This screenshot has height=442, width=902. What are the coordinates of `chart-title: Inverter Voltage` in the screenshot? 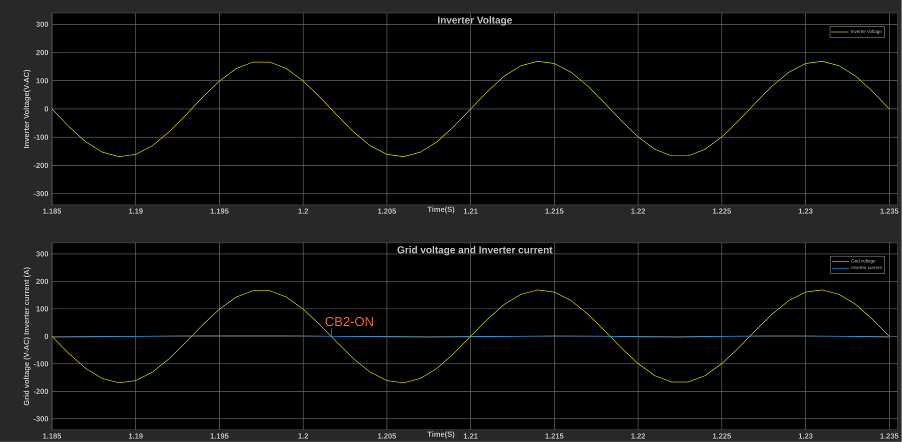 It's located at (475, 21).